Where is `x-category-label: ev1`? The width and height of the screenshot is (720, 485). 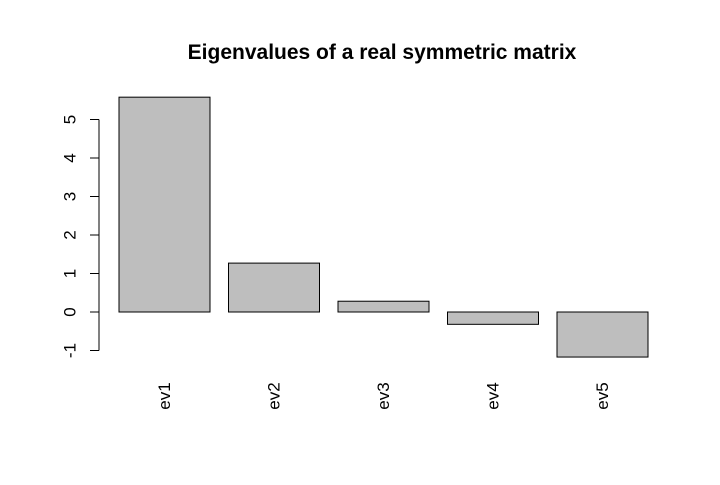
x-category-label: ev1 is located at coordinates (164, 395).